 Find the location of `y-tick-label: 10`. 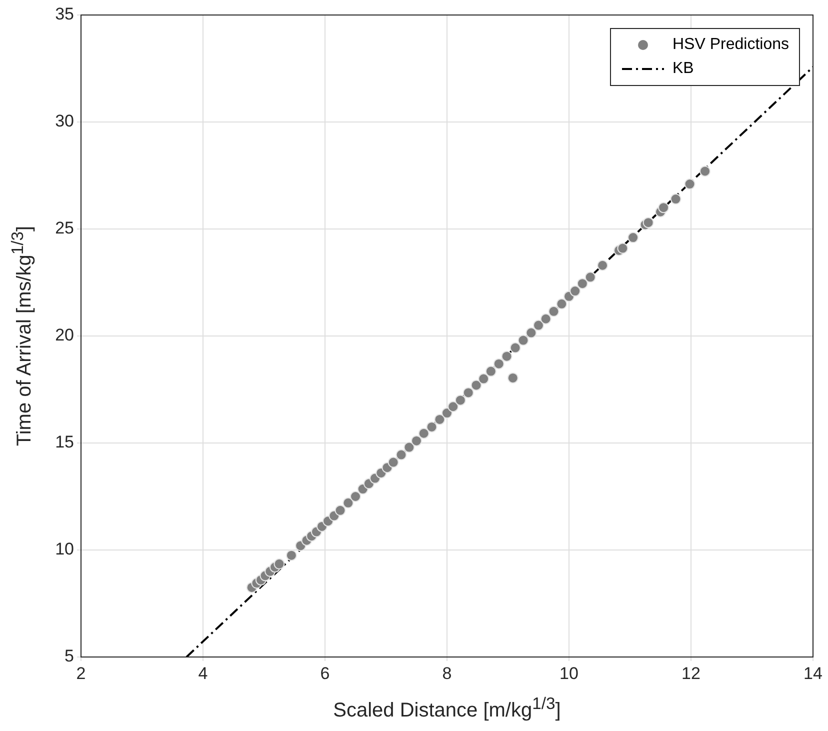

y-tick-label: 10 is located at coordinates (64, 549).